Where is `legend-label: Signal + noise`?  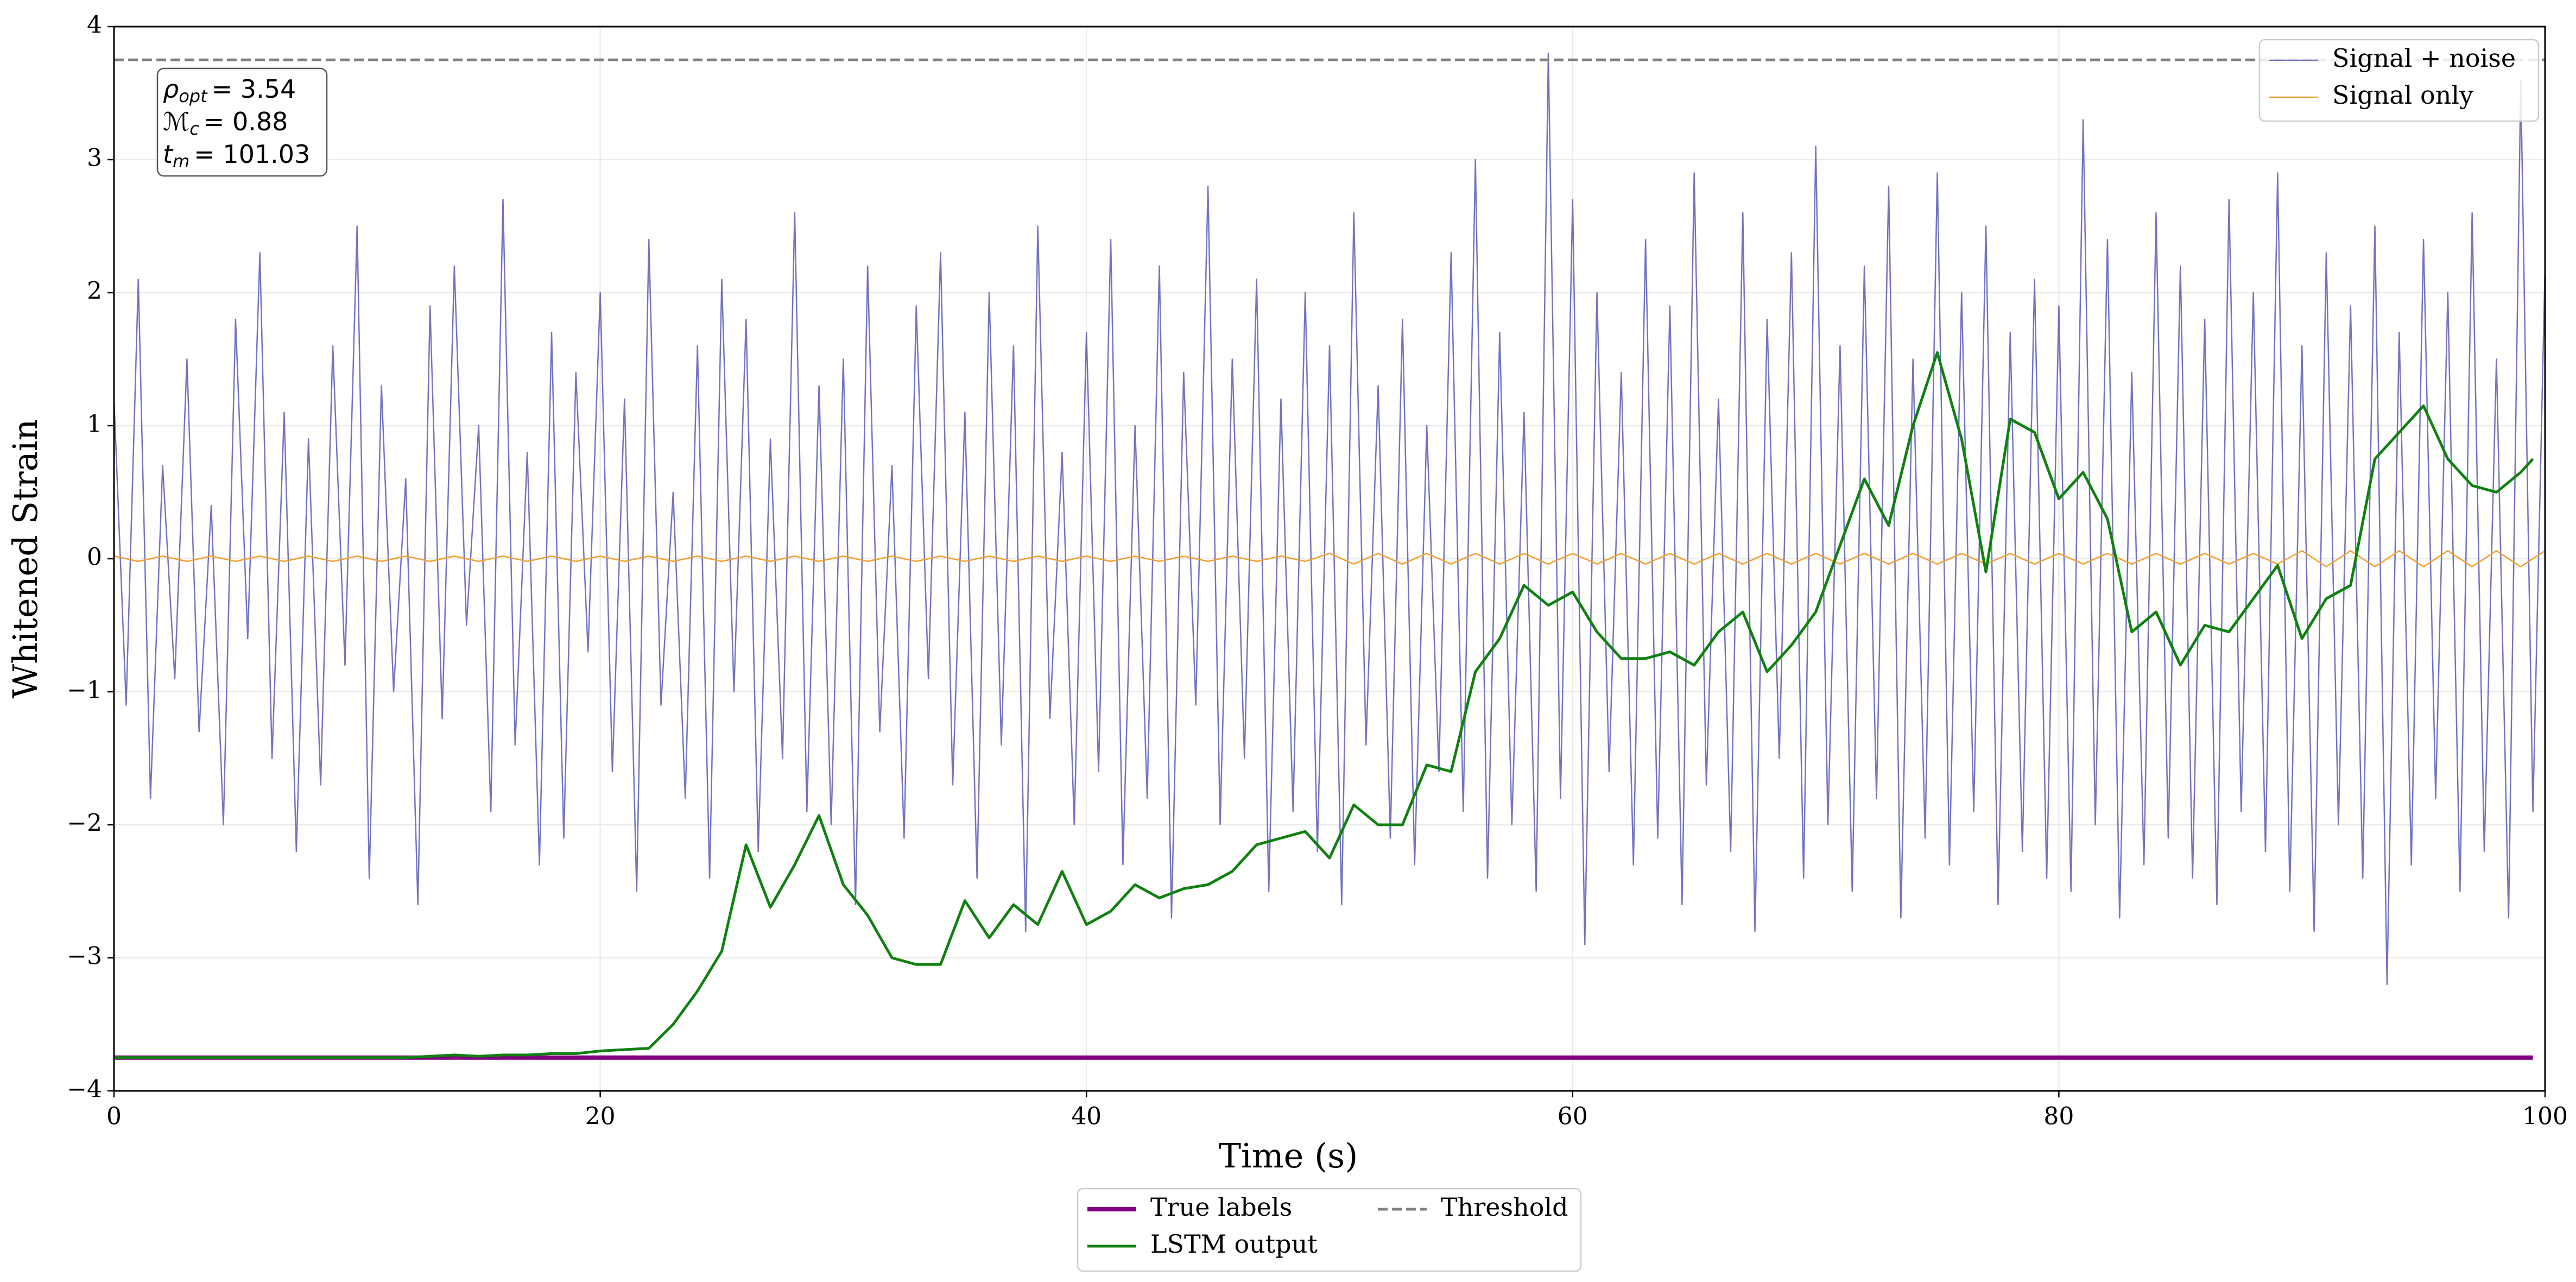
legend-label: Signal + noise is located at coordinates (2424, 58).